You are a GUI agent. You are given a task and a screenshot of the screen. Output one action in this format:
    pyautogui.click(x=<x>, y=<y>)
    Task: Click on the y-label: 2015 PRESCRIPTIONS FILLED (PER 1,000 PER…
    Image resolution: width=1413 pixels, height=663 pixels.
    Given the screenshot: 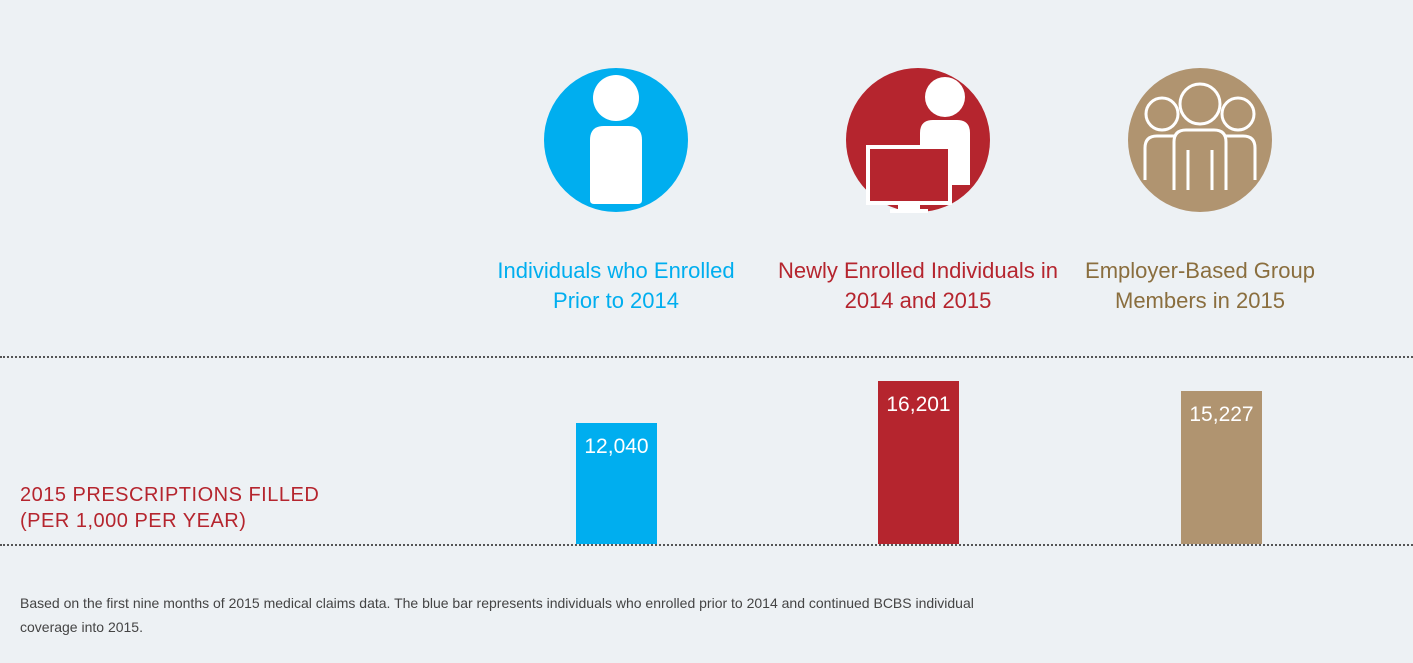 What is the action you would take?
    pyautogui.click(x=170, y=508)
    